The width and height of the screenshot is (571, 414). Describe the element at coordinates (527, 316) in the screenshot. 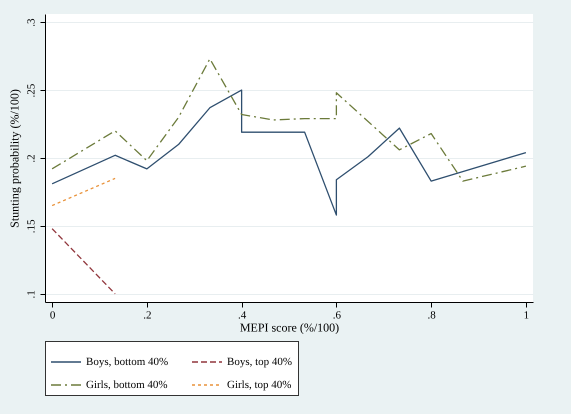

I see `x-tick-label: 1` at that location.